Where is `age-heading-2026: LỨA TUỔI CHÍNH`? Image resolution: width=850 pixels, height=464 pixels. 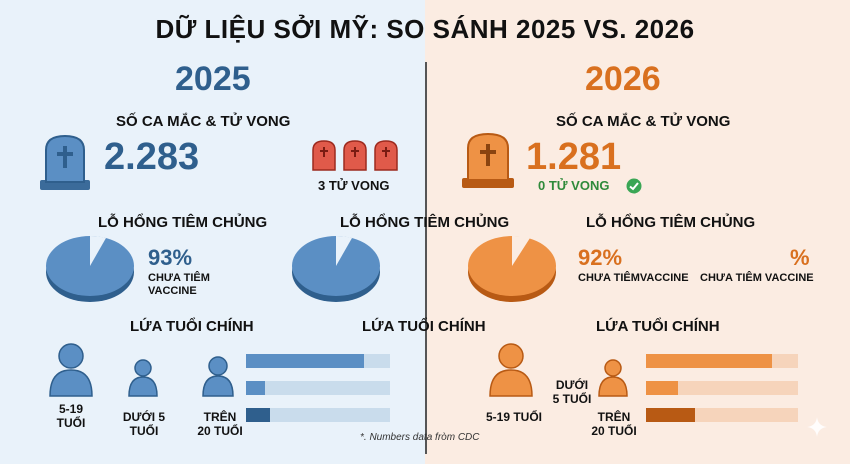
age-heading-2026: LỨA TUỔI CHÍNH is located at coordinates (658, 326).